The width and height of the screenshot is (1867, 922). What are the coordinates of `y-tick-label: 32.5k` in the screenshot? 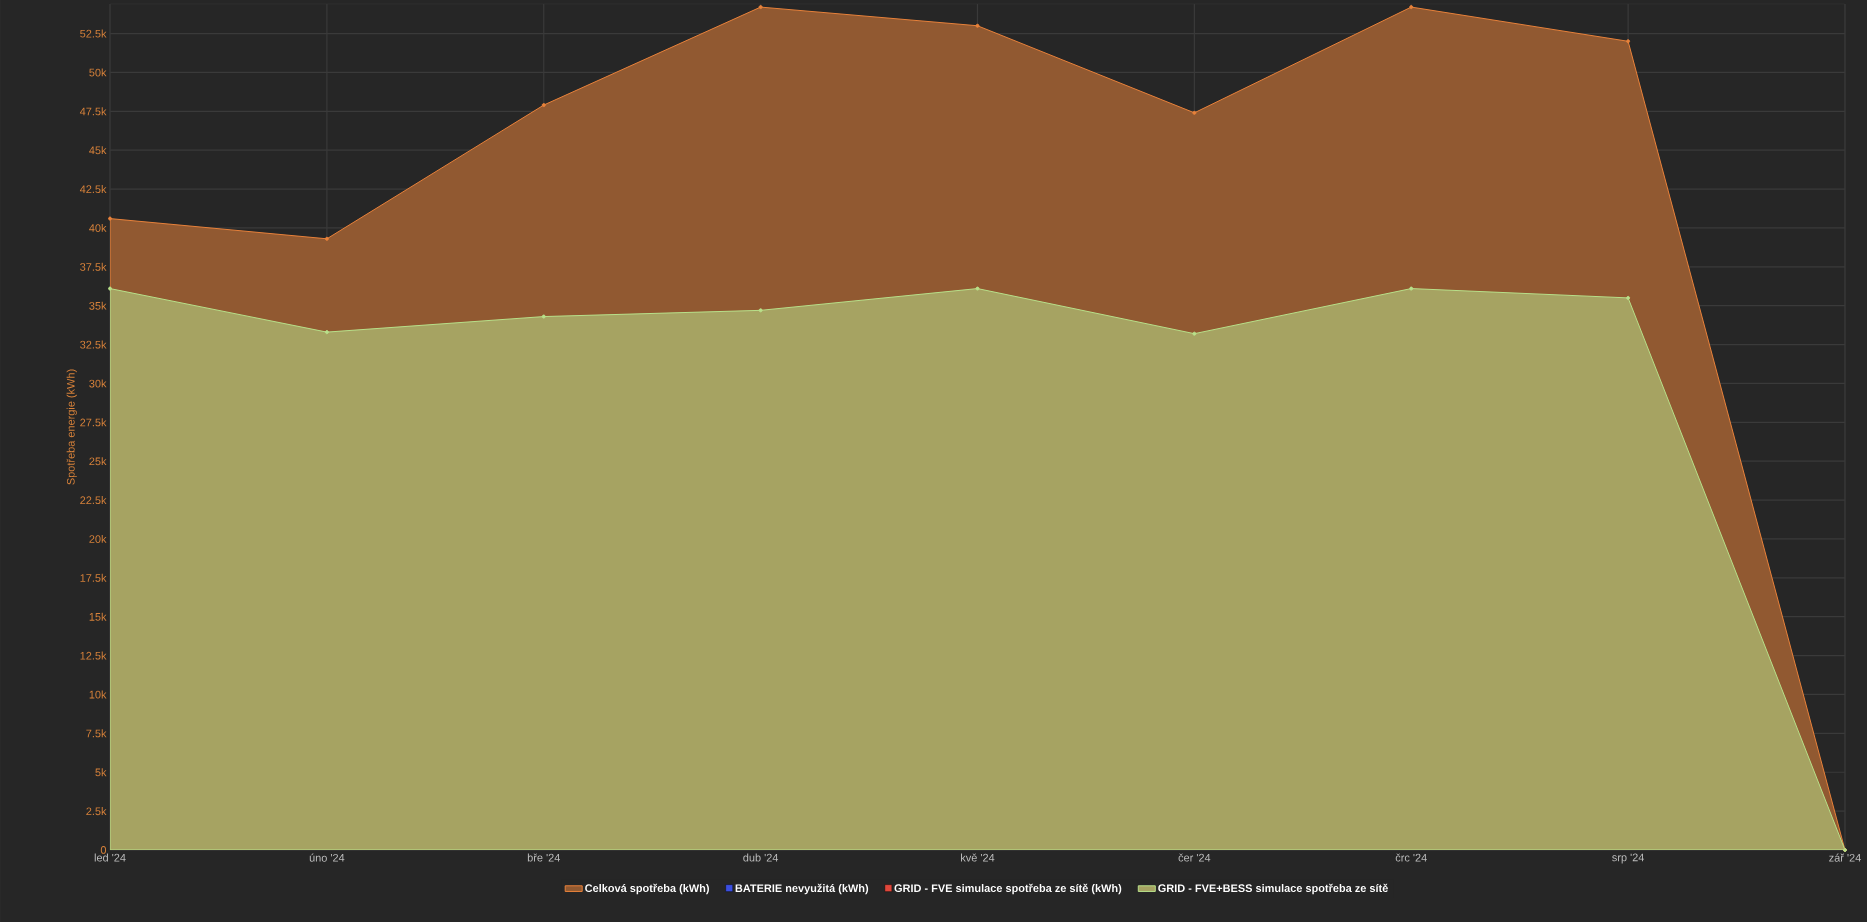 It's located at (93, 344).